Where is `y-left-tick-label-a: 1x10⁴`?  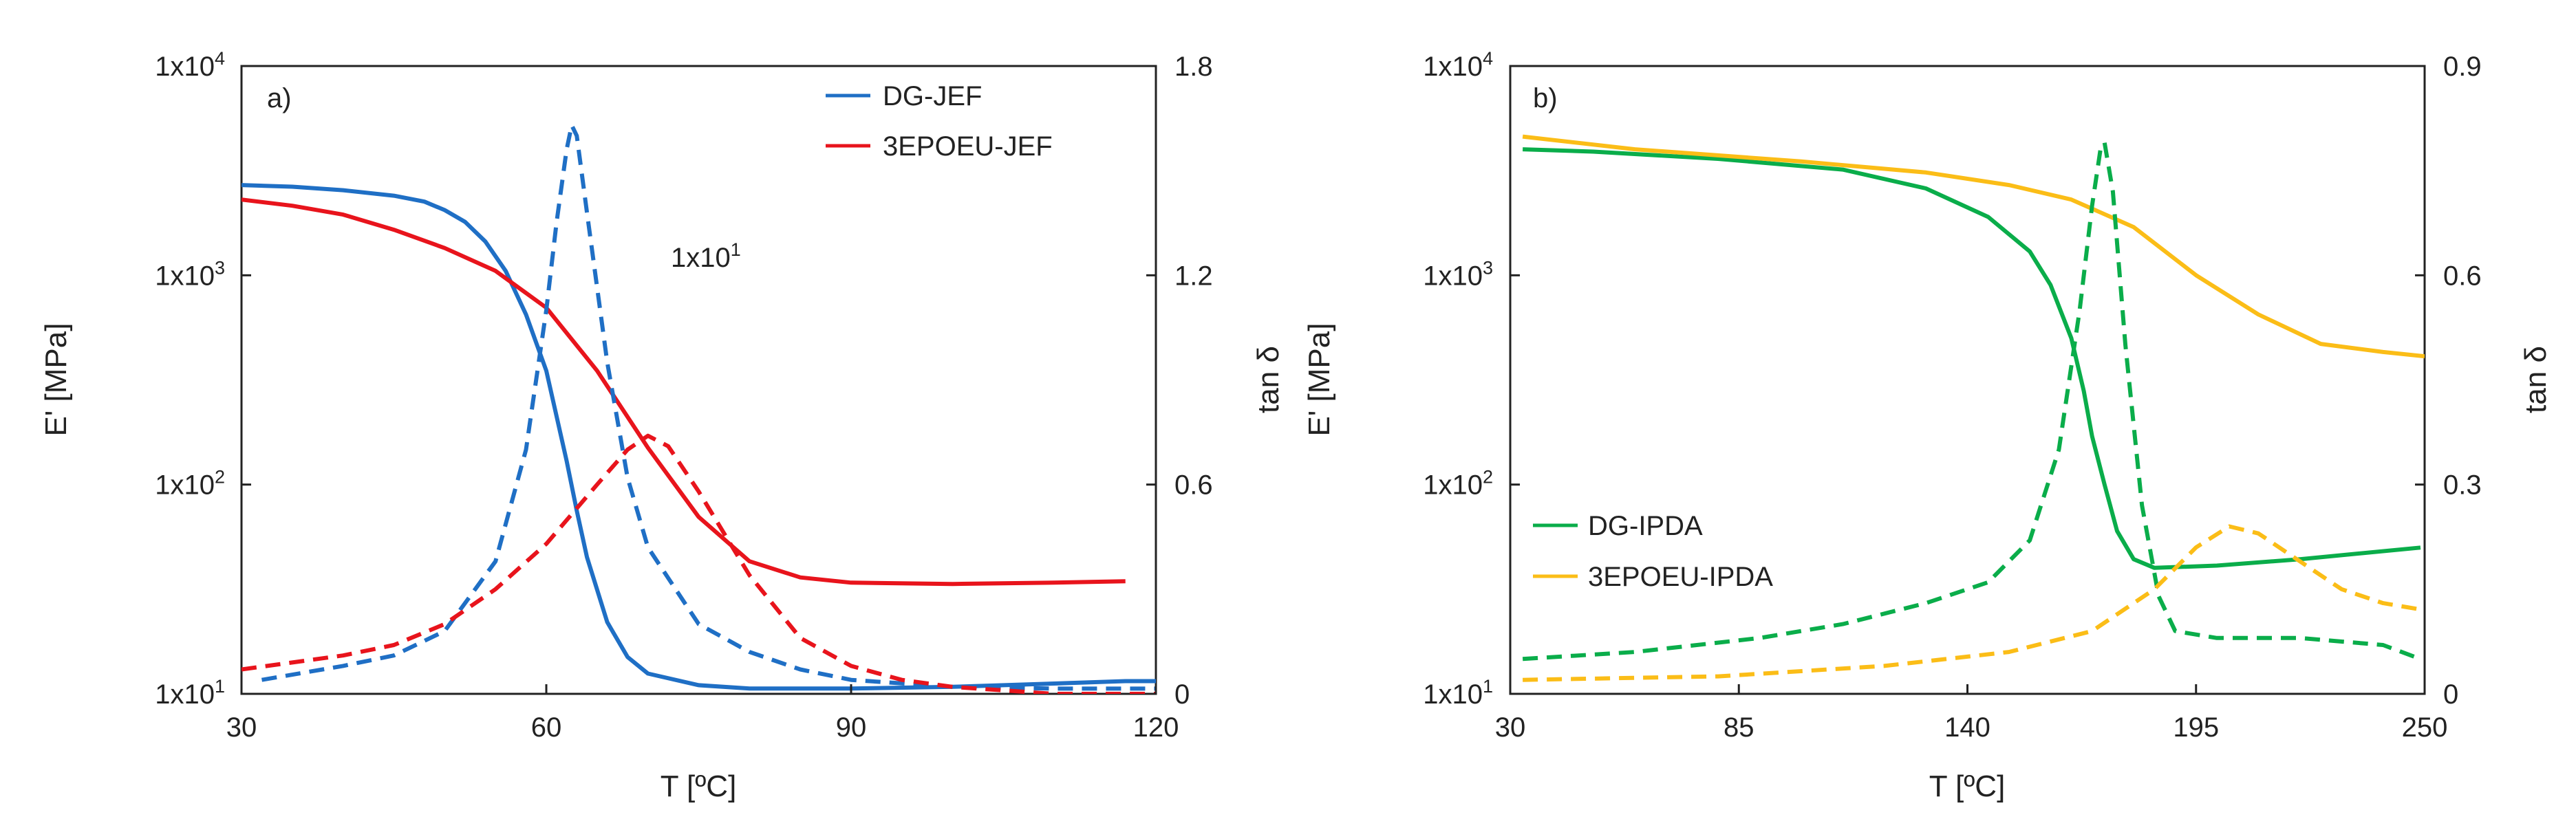
y-left-tick-label-a: 1x10⁴ is located at coordinates (190, 65).